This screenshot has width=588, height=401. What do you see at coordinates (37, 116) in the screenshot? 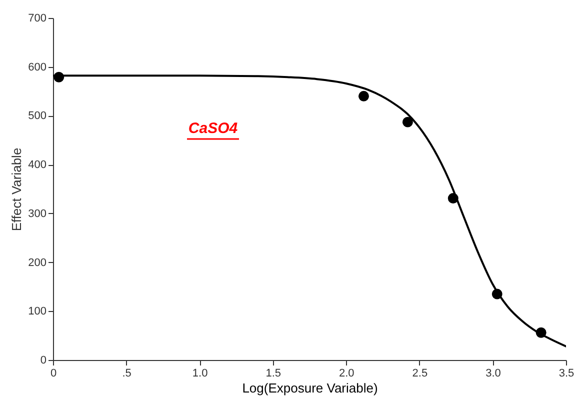
I see `y-tick-label: 500` at bounding box center [37, 116].